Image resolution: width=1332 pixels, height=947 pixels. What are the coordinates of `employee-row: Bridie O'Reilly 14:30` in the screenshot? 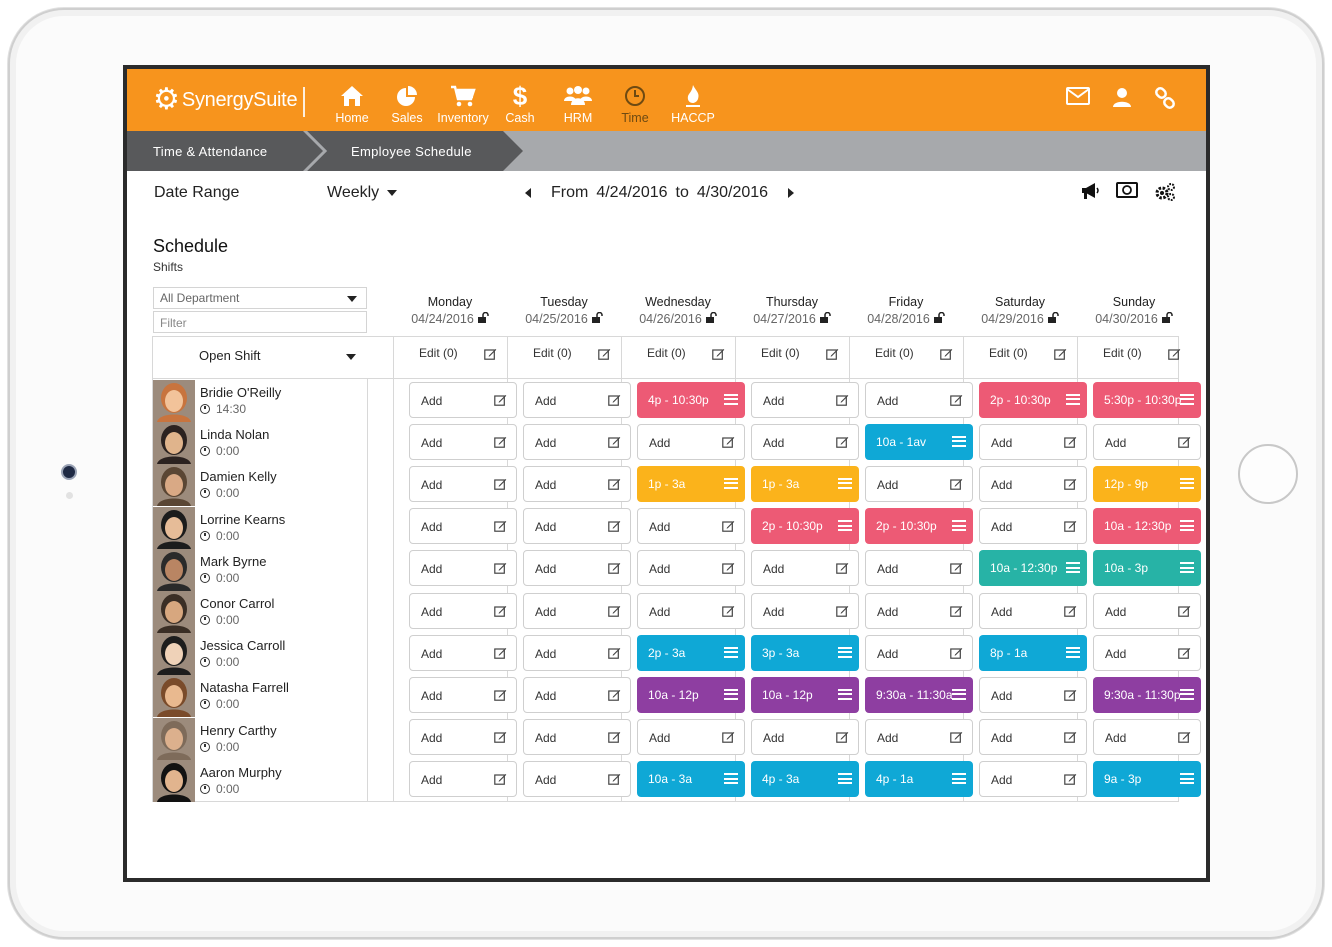 It's located at (260, 401).